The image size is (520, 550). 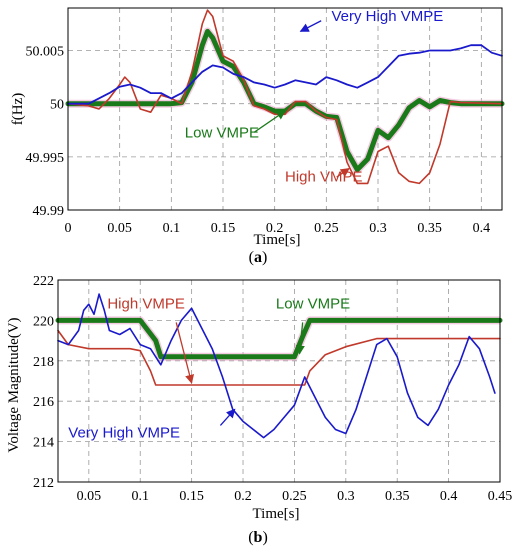 What do you see at coordinates (57, 105) in the screenshot?
I see `y-tick-label: 50` at bounding box center [57, 105].